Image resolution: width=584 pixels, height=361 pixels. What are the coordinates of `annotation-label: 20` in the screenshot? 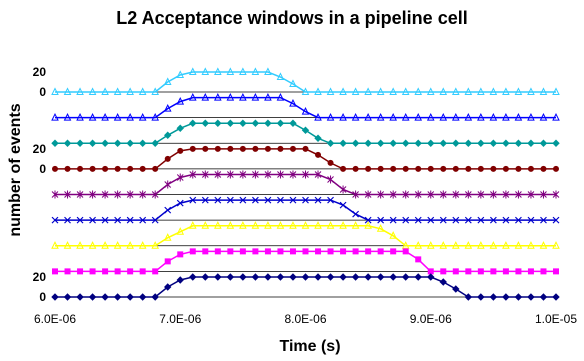 It's located at (40, 149).